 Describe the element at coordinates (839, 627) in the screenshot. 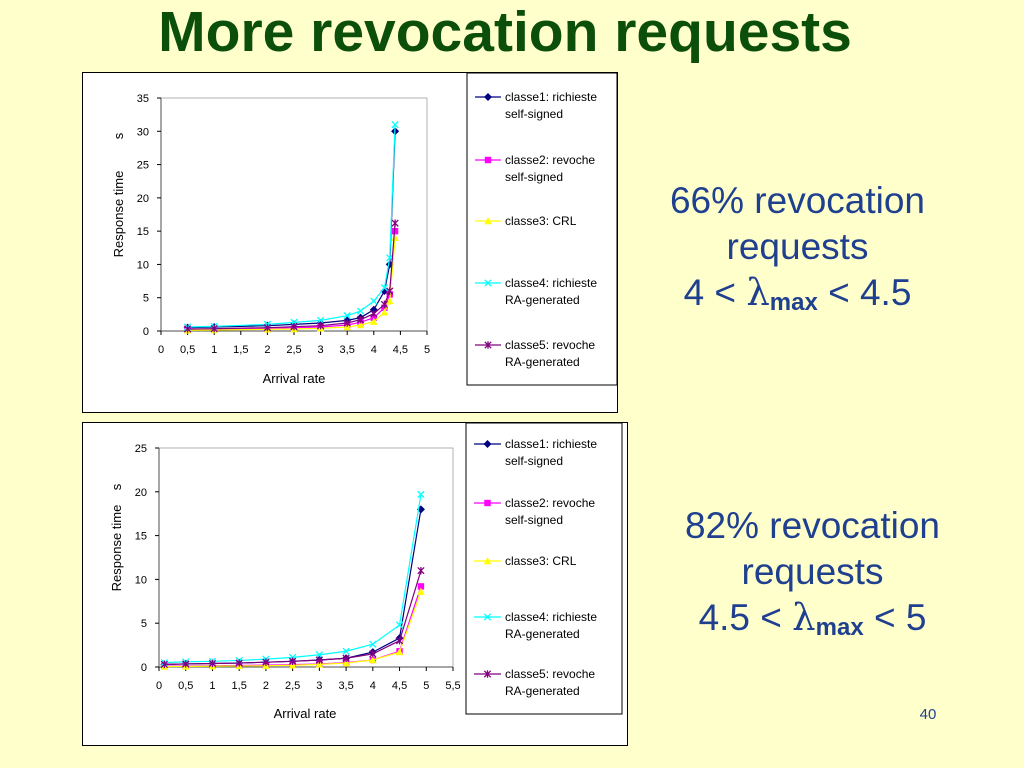

I see `lambda-subscript: max` at that location.